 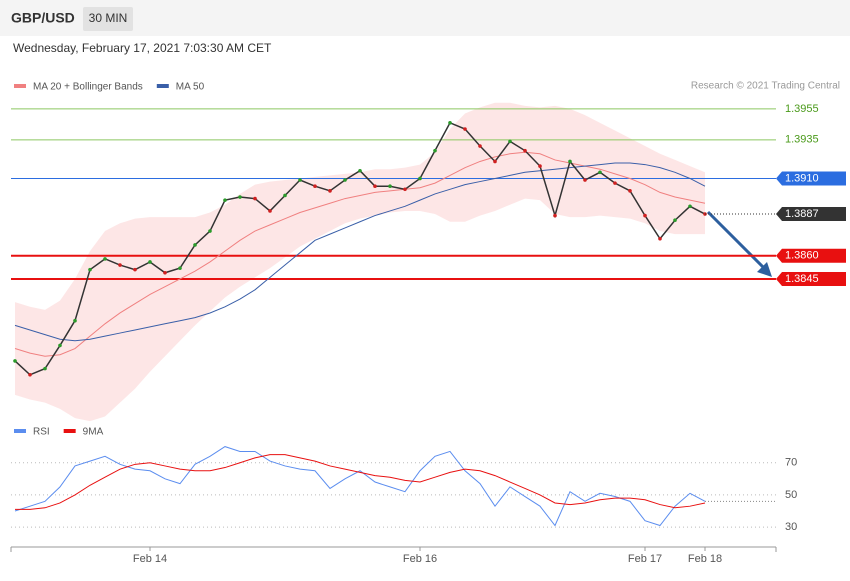 I want to click on last-price-label: 1.3887, so click(x=802, y=214).